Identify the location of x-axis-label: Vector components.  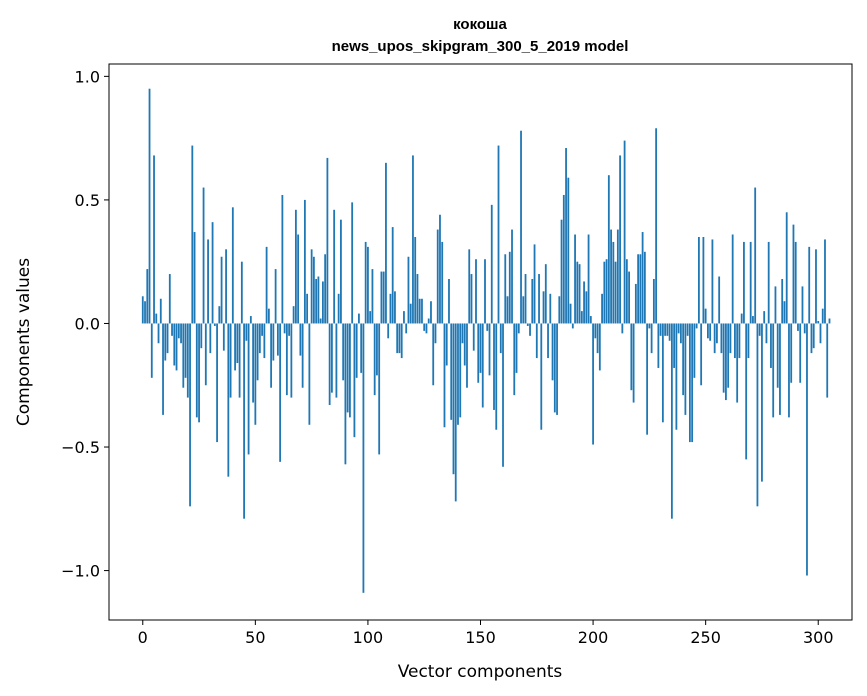
(480, 672).